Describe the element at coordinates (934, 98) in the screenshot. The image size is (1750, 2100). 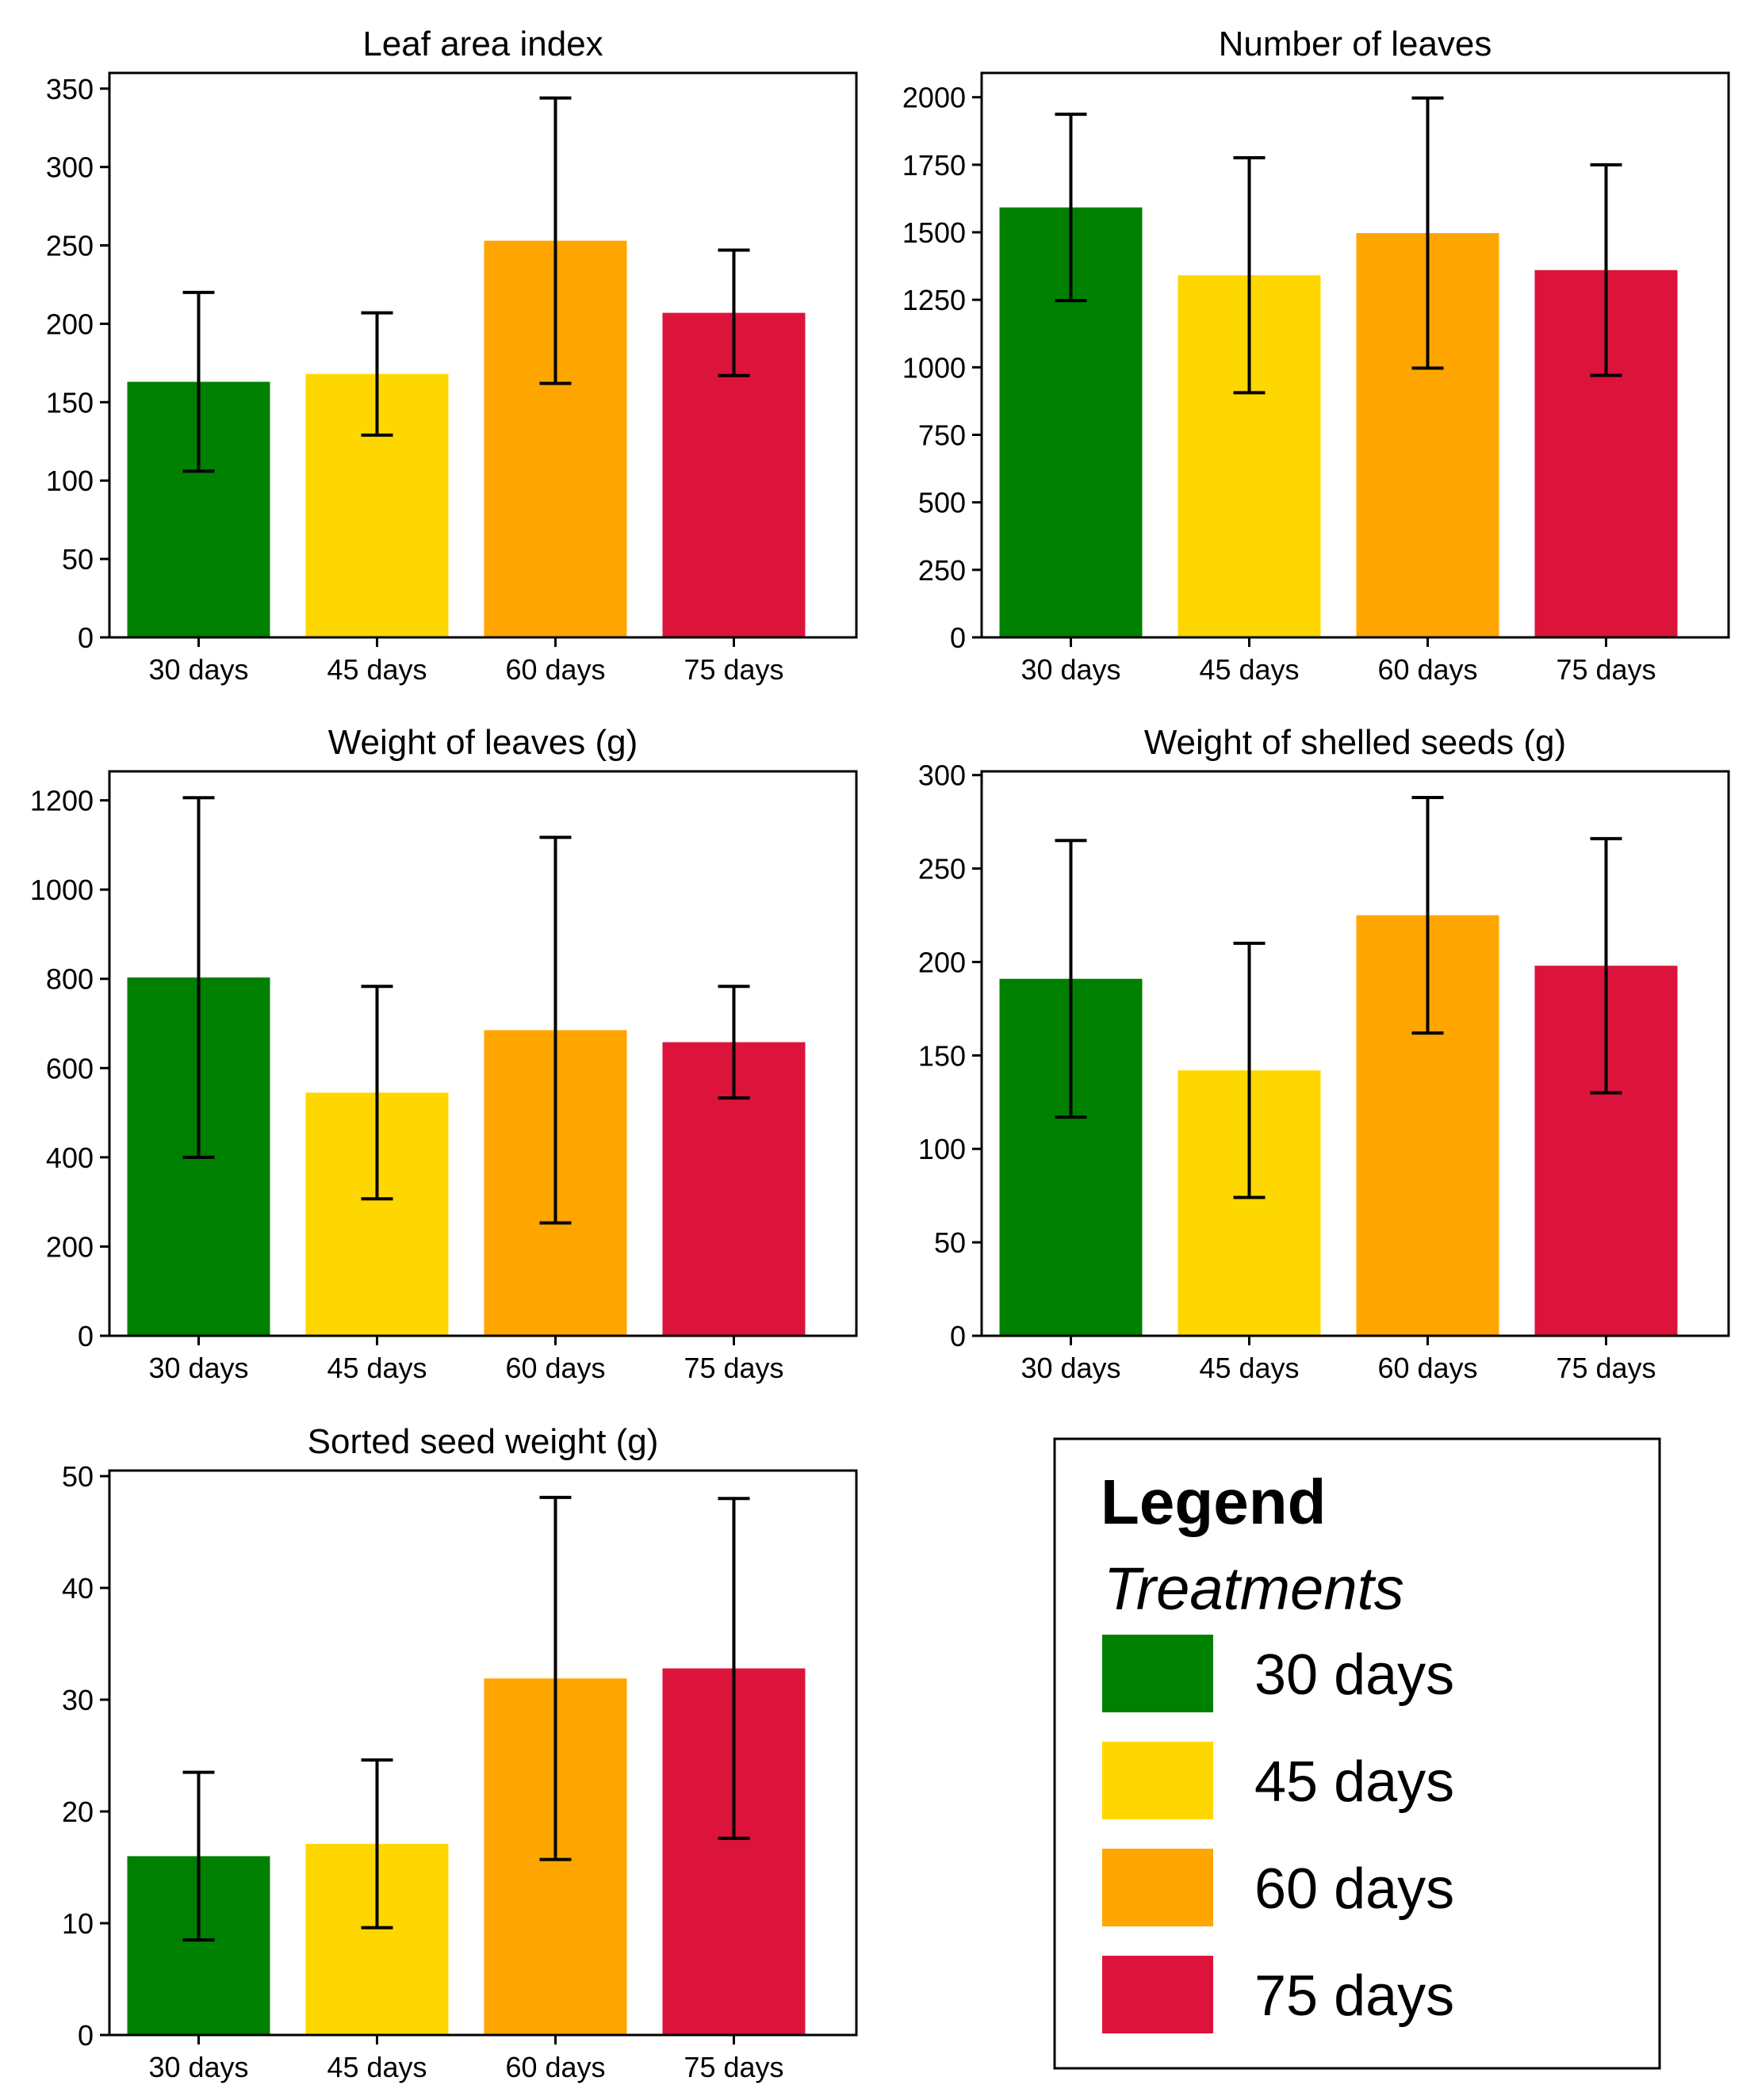
I see `y-tick-label: 2000` at that location.